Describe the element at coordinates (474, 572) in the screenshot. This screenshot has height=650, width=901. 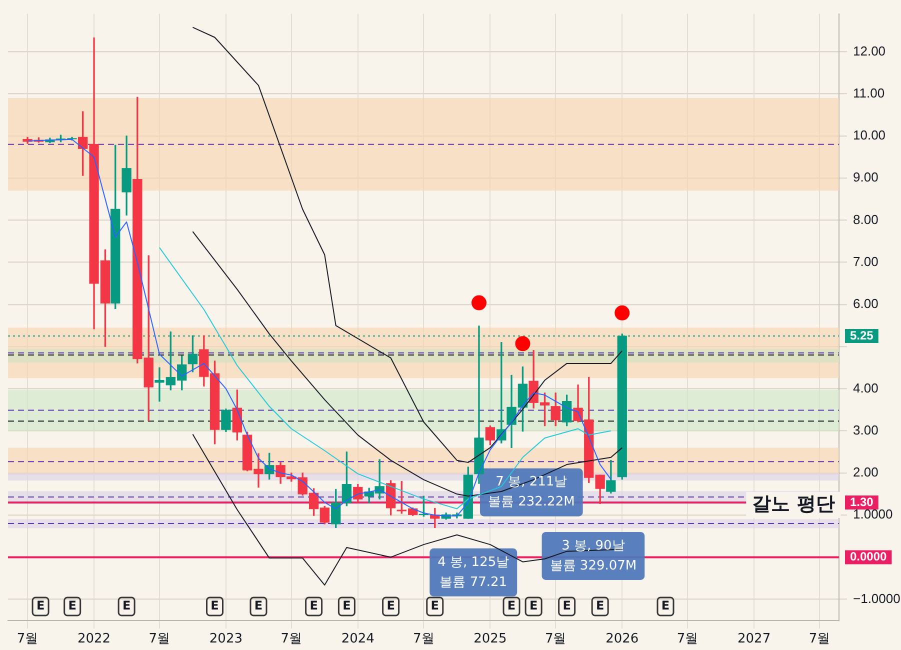
I see `annotation: 4 봉, 125날 볼륨 77.21` at that location.